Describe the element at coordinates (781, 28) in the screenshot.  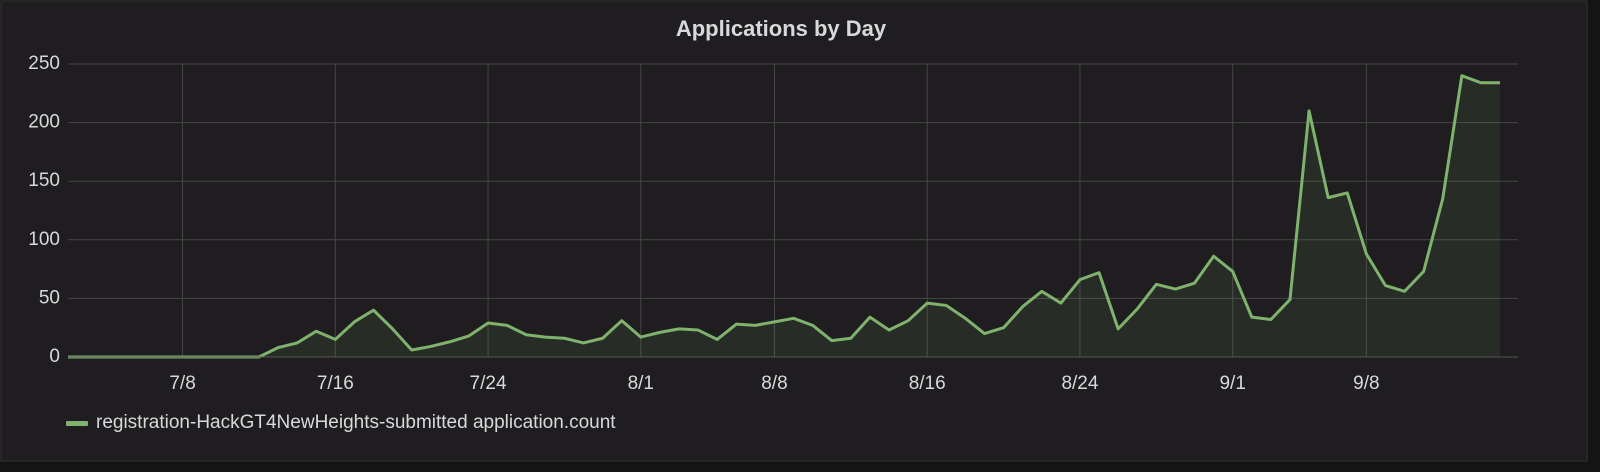
I see `chart-title: Applications by Day` at that location.